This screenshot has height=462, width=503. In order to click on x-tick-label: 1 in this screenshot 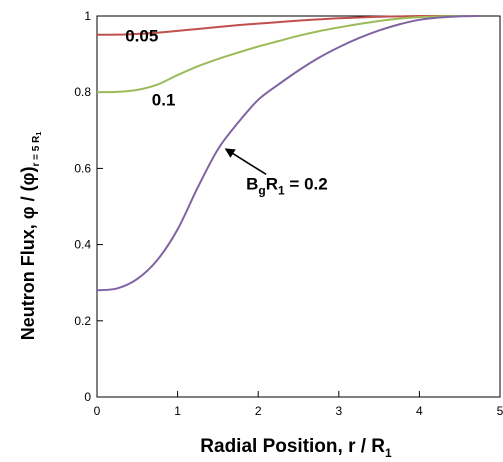, I will do `click(177, 411)`.